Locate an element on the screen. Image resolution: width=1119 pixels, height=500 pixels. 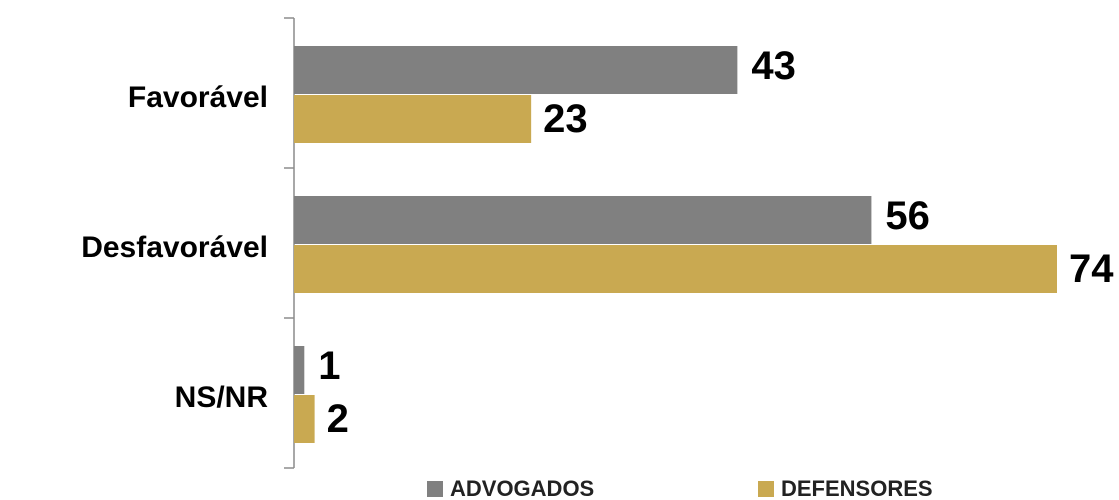
category-label: NS/NR is located at coordinates (222, 397).